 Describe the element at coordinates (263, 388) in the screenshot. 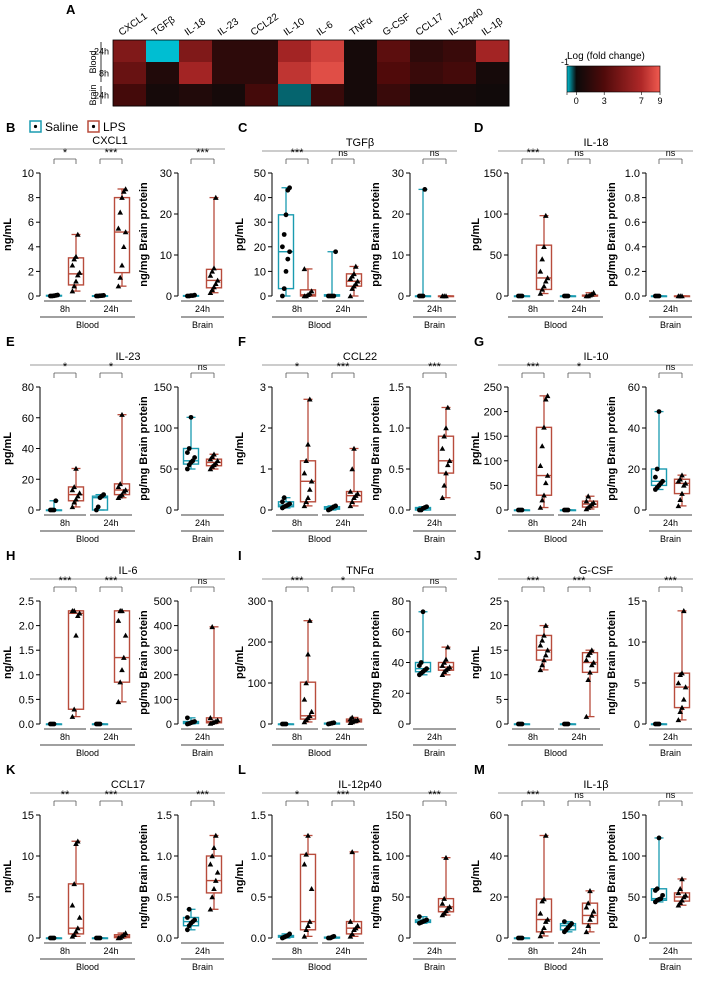

I see `y-axis-tick-label: 3` at that location.